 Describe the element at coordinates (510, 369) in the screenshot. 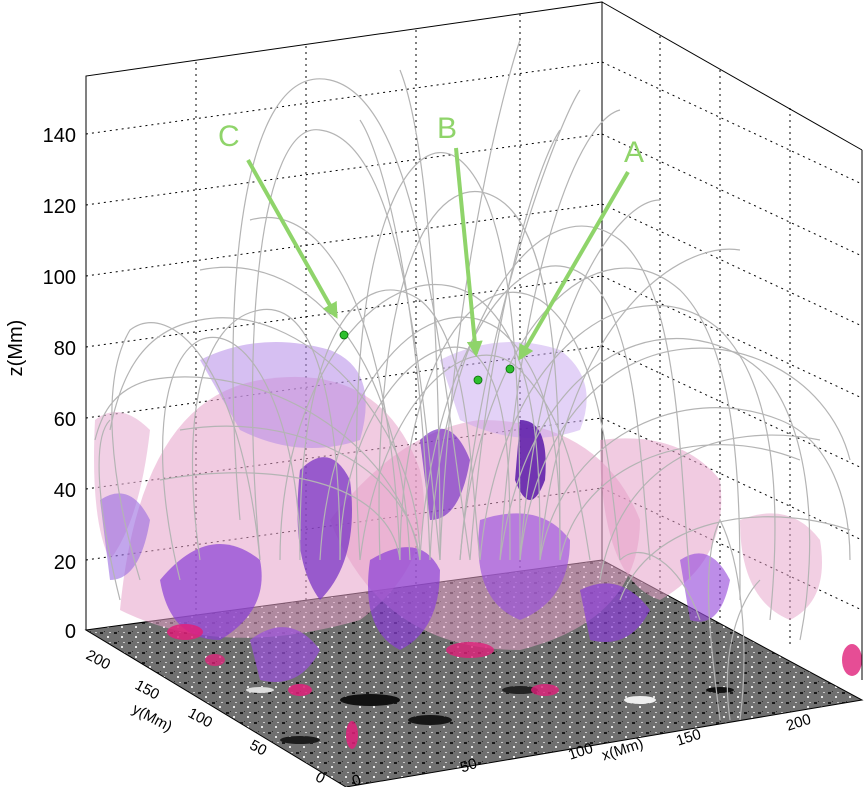

I see `marker-a` at that location.